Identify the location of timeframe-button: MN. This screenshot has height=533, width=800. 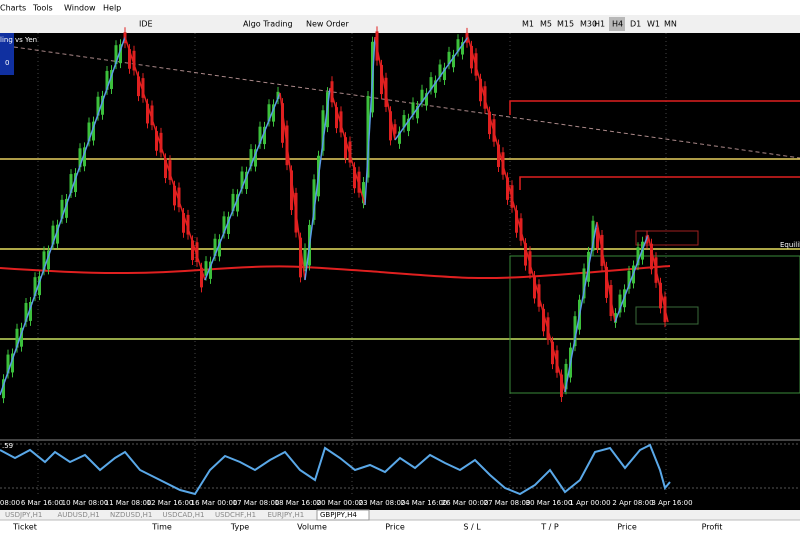
(670, 24).